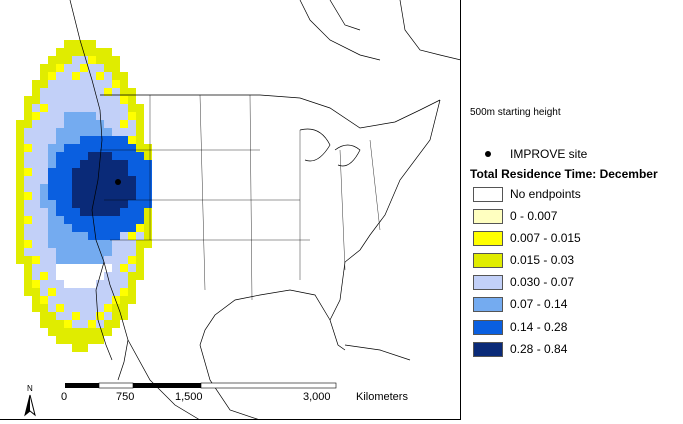 Image resolution: width=683 pixels, height=424 pixels. What do you see at coordinates (575, 218) in the screenshot?
I see `legend-class-row: 0 - 0.007` at bounding box center [575, 218].